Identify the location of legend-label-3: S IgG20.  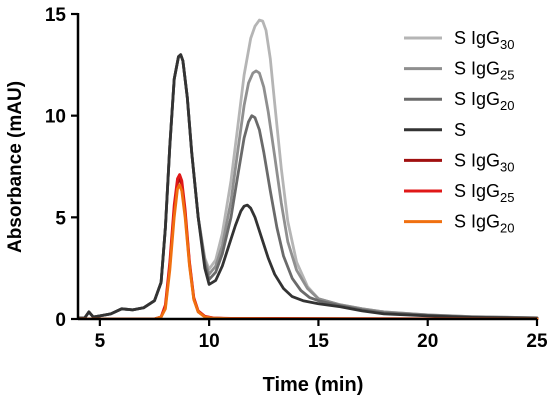
(484, 101).